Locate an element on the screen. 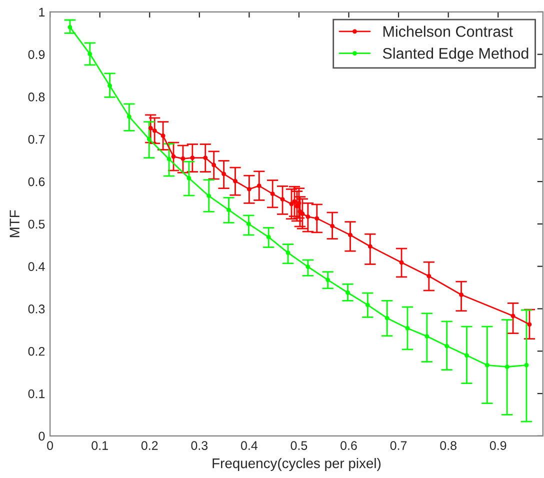 This screenshot has width=544, height=478. x-tick-label: 0.9 is located at coordinates (498, 445).